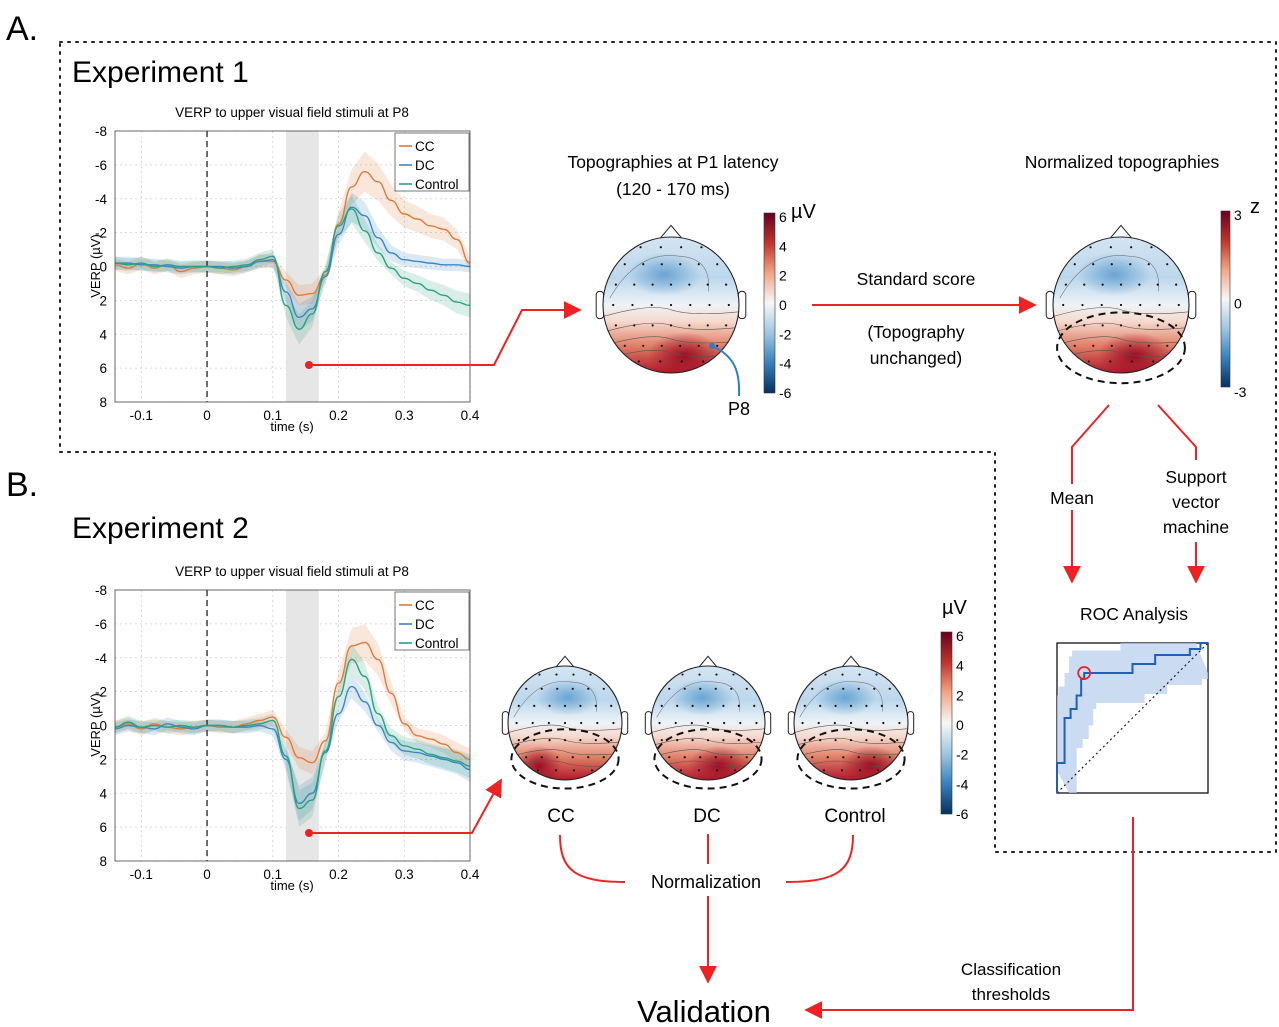 The image size is (1279, 1027). Describe the element at coordinates (22, 29) in the screenshot. I see `panel-a-letter: A.` at that location.